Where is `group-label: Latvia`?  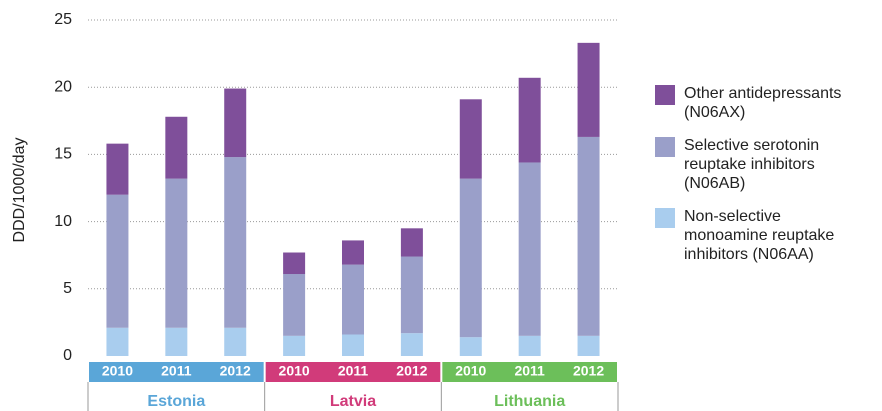
group-label: Latvia is located at coordinates (353, 401).